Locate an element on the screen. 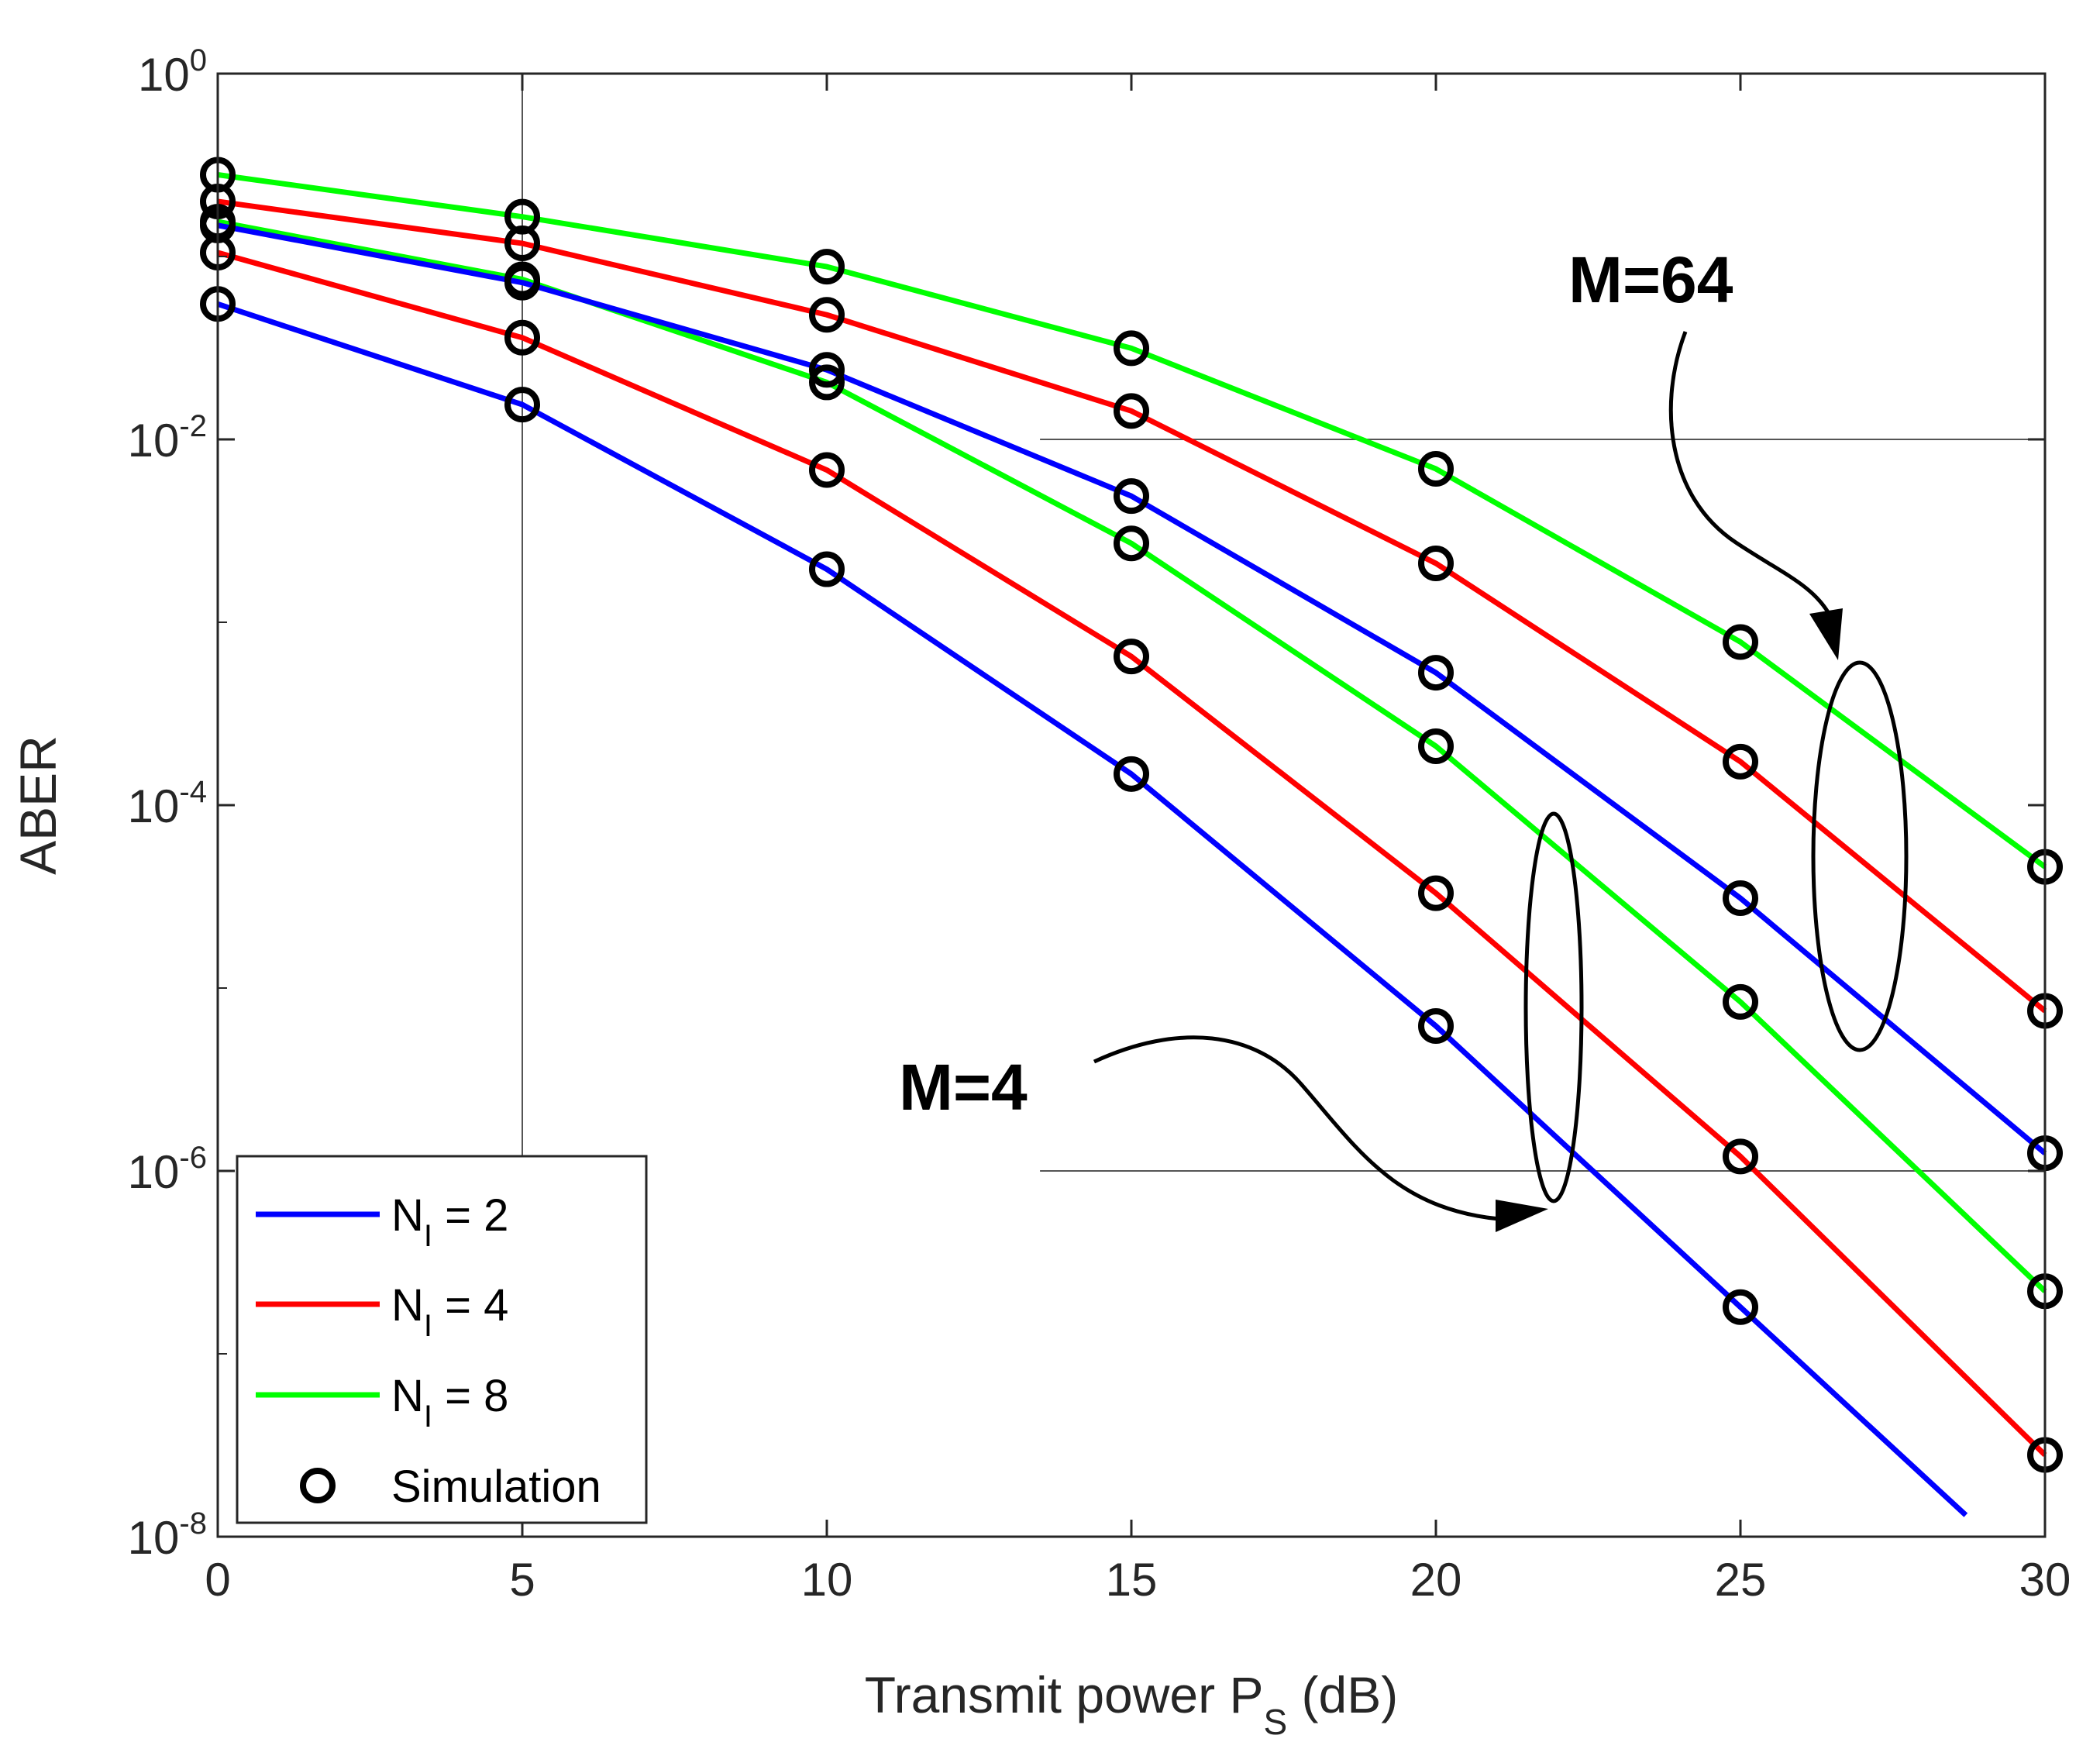 This screenshot has width=2100, height=1756. m4-arrowhead-icon is located at coordinates (1522, 1216).